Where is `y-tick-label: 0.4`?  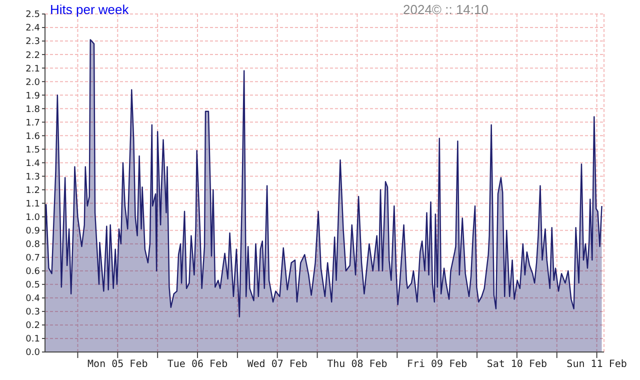
y-tick-label: 0.4 is located at coordinates (33, 299).